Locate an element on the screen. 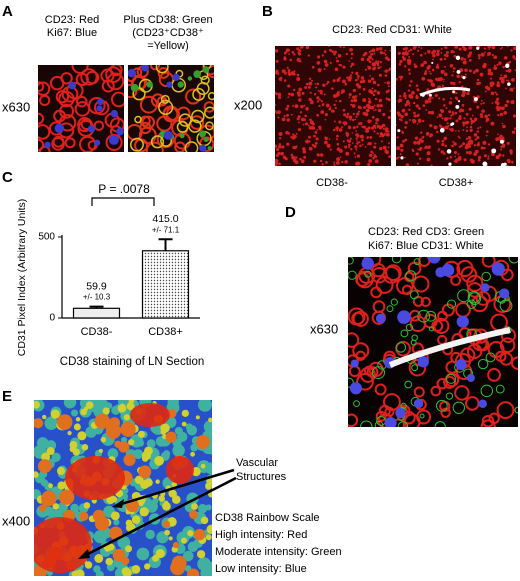 The height and width of the screenshot is (581, 520). value-label: 59.9 is located at coordinates (96, 286).